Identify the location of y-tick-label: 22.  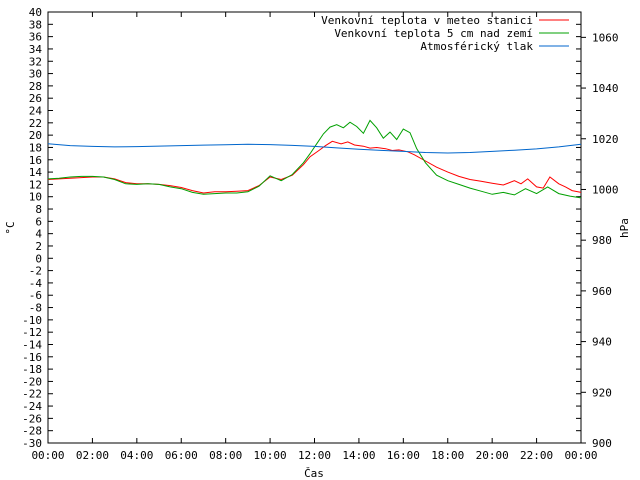
(35, 123).